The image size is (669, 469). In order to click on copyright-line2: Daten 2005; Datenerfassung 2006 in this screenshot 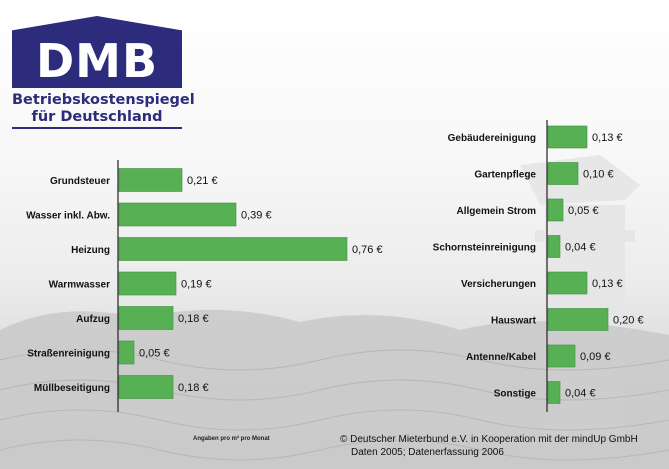, I will do `click(427, 452)`.